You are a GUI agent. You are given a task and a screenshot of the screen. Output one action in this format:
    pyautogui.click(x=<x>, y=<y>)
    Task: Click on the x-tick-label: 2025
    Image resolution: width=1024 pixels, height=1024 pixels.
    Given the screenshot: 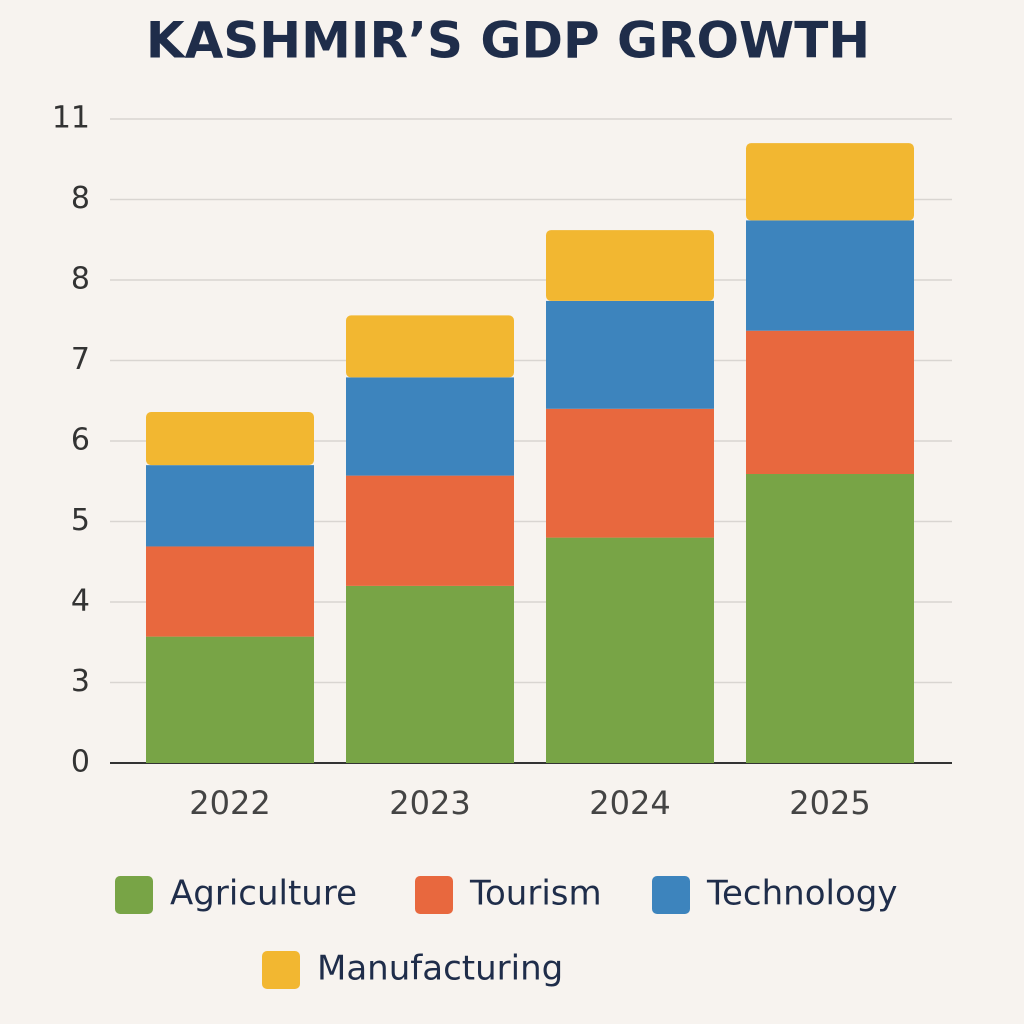 What is the action you would take?
    pyautogui.click(x=829, y=803)
    